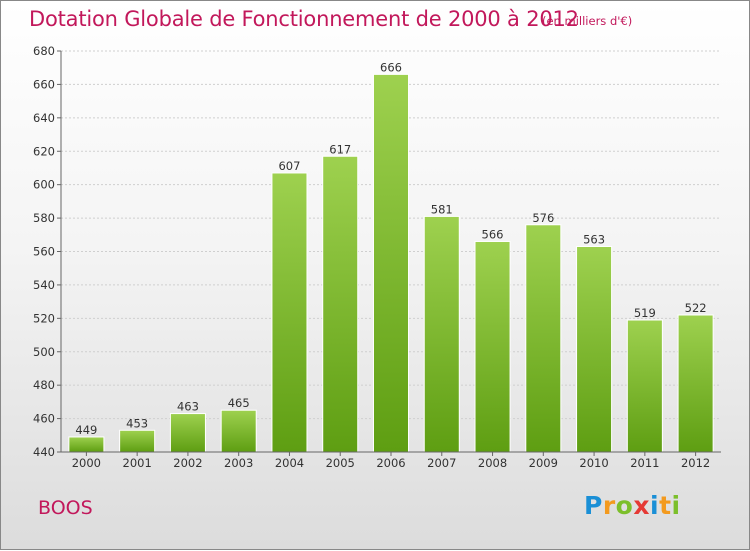 This screenshot has height=551, width=750. Describe the element at coordinates (543, 463) in the screenshot. I see `x-tick-label: 2009` at that location.